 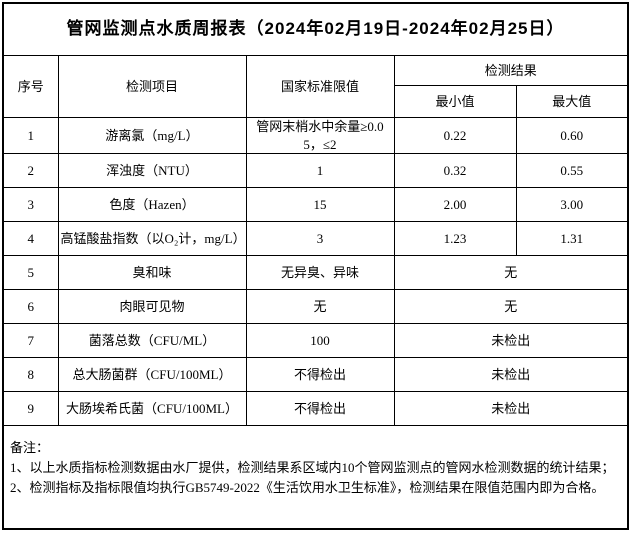 I want to click on table-row: 7 菌落总数（CFU/ML） 100 未检出, so click(x=315, y=341).